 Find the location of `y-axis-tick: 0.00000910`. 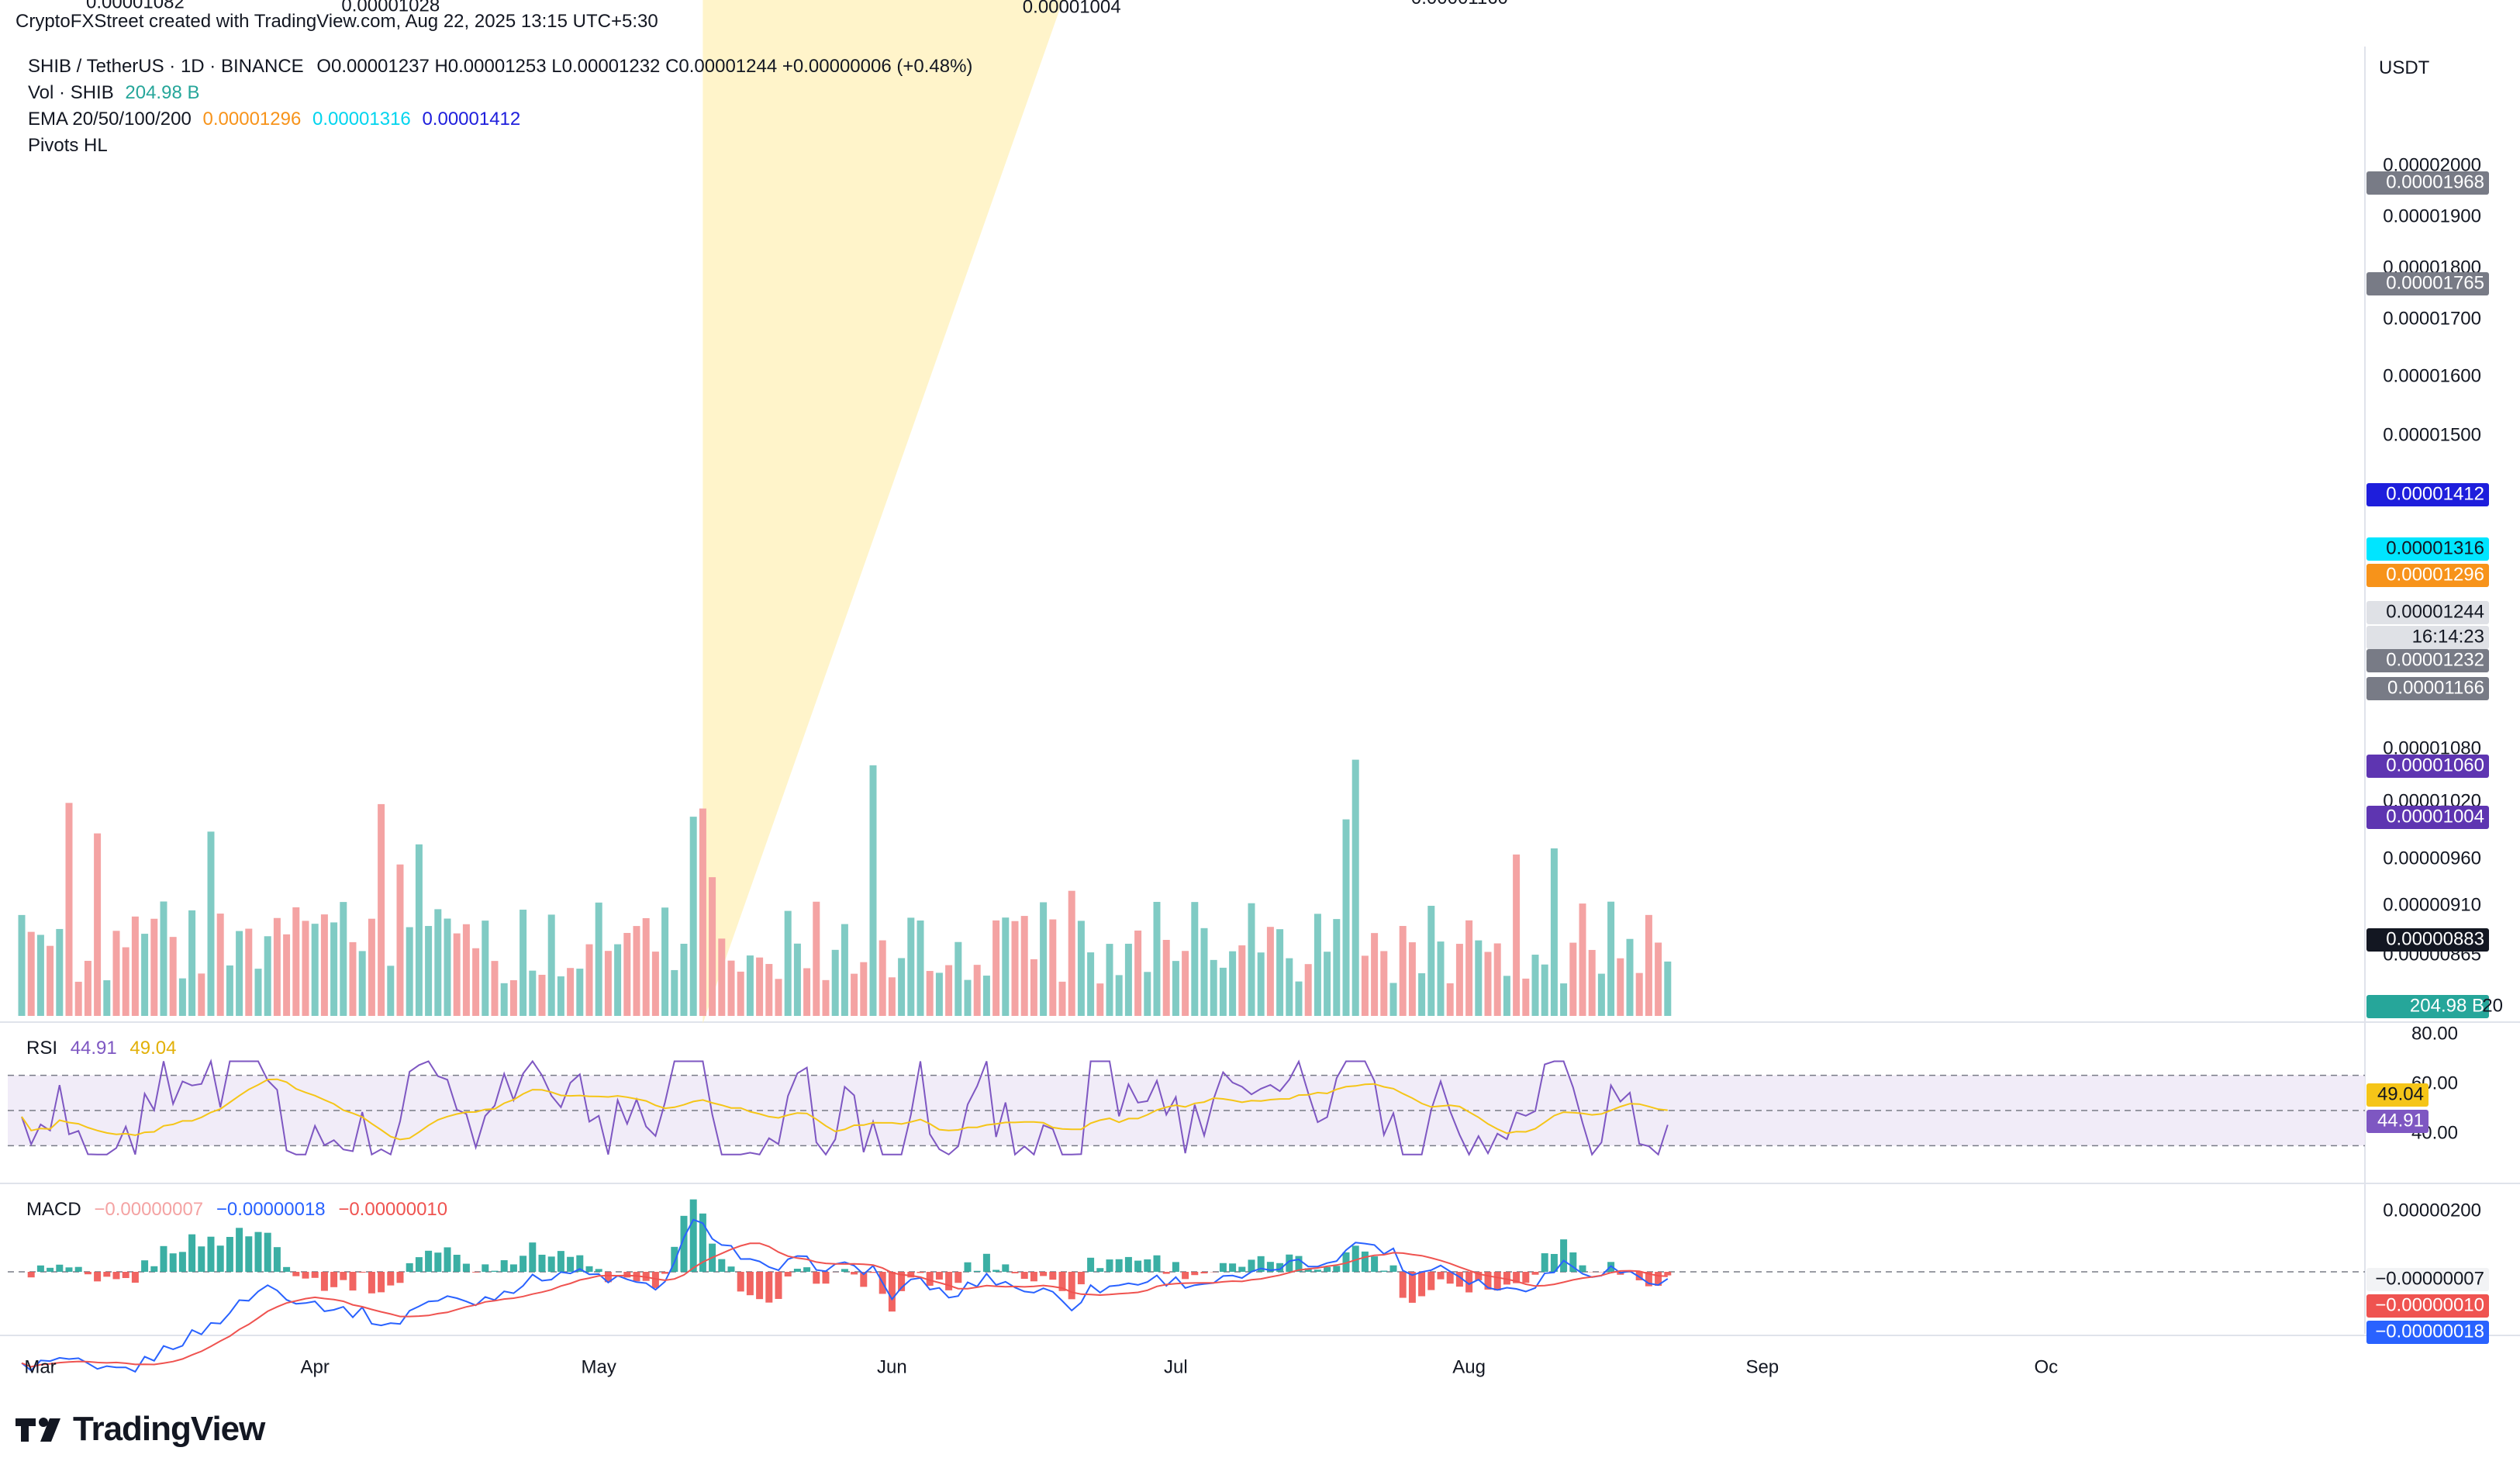

y-axis-tick: 0.00000910 is located at coordinates (2432, 904).